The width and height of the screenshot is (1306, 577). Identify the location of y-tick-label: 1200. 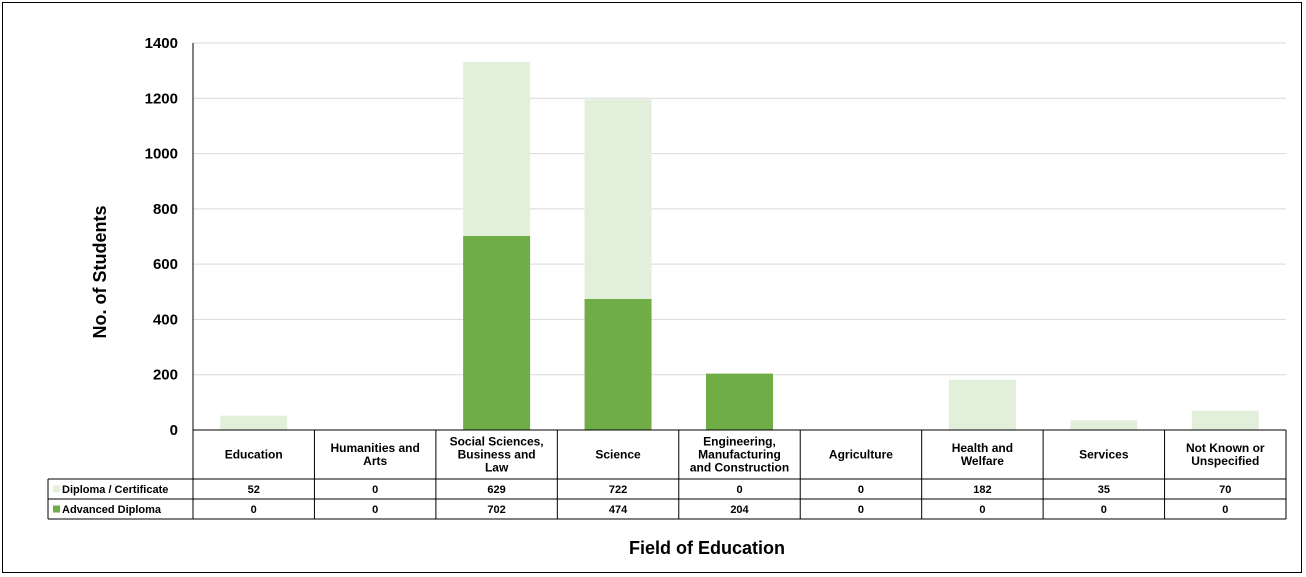
(161, 98).